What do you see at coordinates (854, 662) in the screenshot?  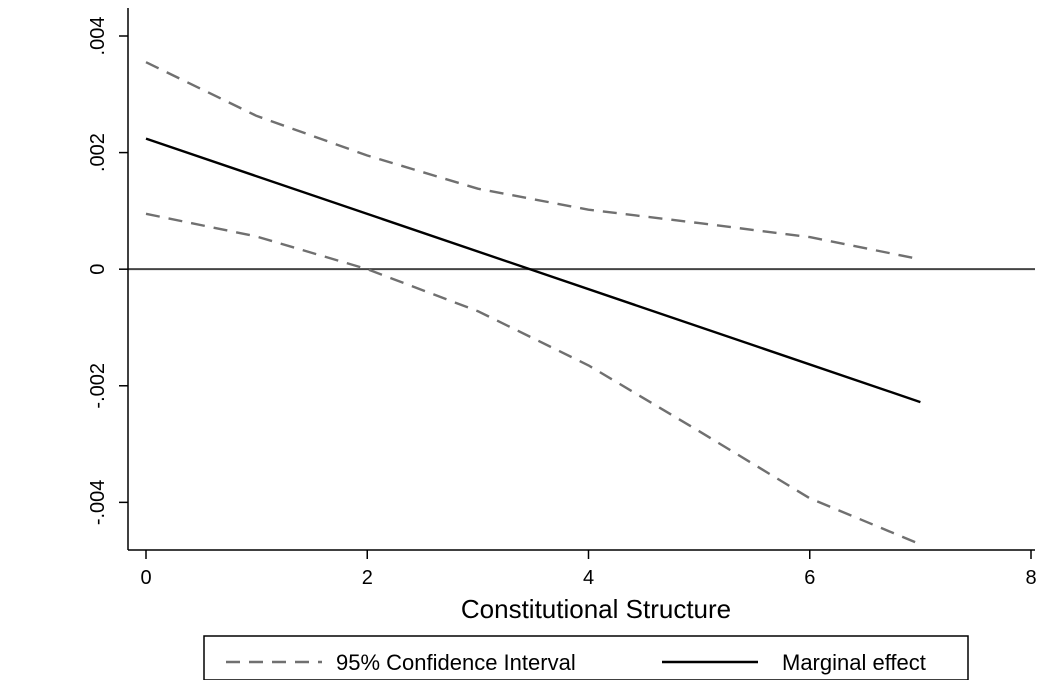 I see `legend-label-marginal: Marginal effect` at bounding box center [854, 662].